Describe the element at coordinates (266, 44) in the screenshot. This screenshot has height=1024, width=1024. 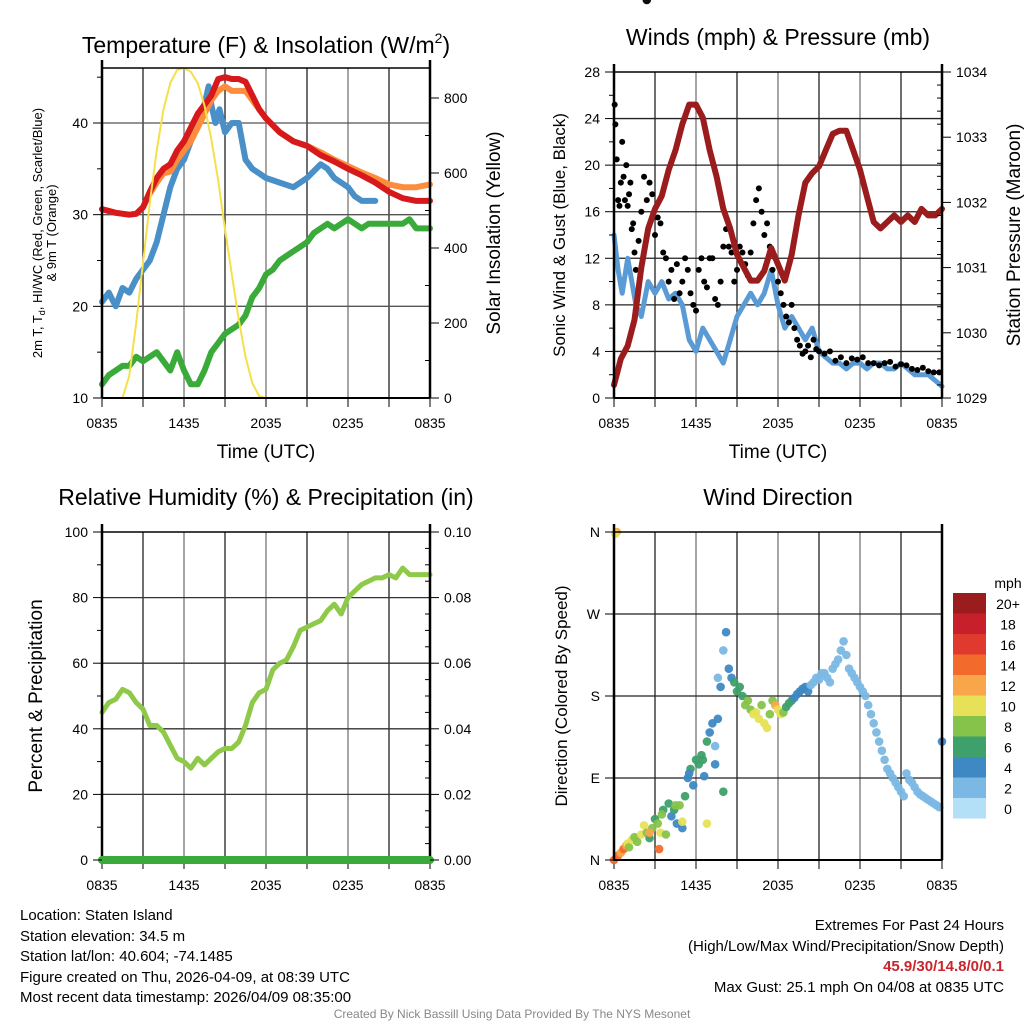
I see `temperature-chart-title: Temperature (F) & Insolation (W/m2)` at that location.